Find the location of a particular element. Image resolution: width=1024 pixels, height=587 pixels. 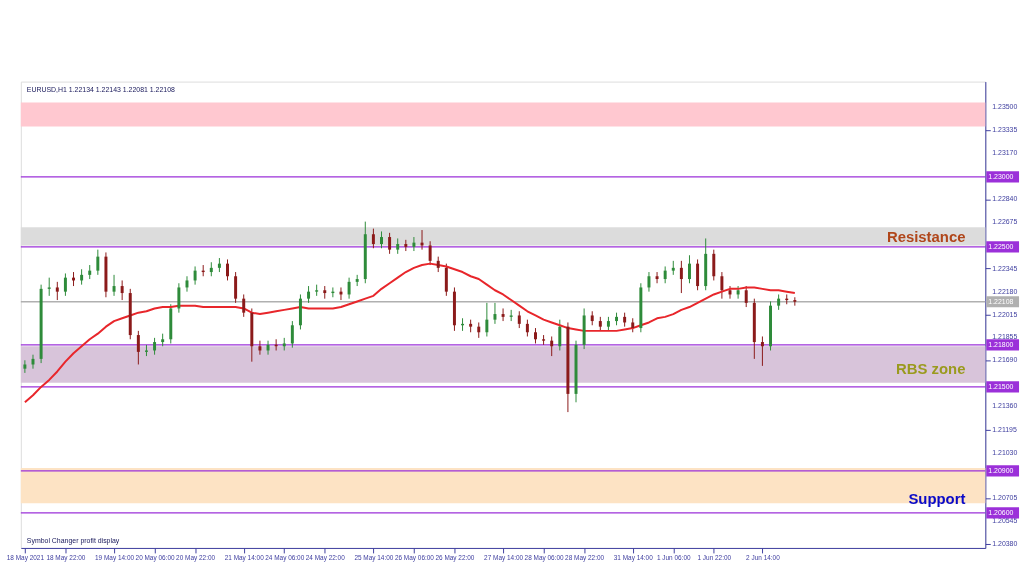

annotation: Resistance is located at coordinates (926, 237).